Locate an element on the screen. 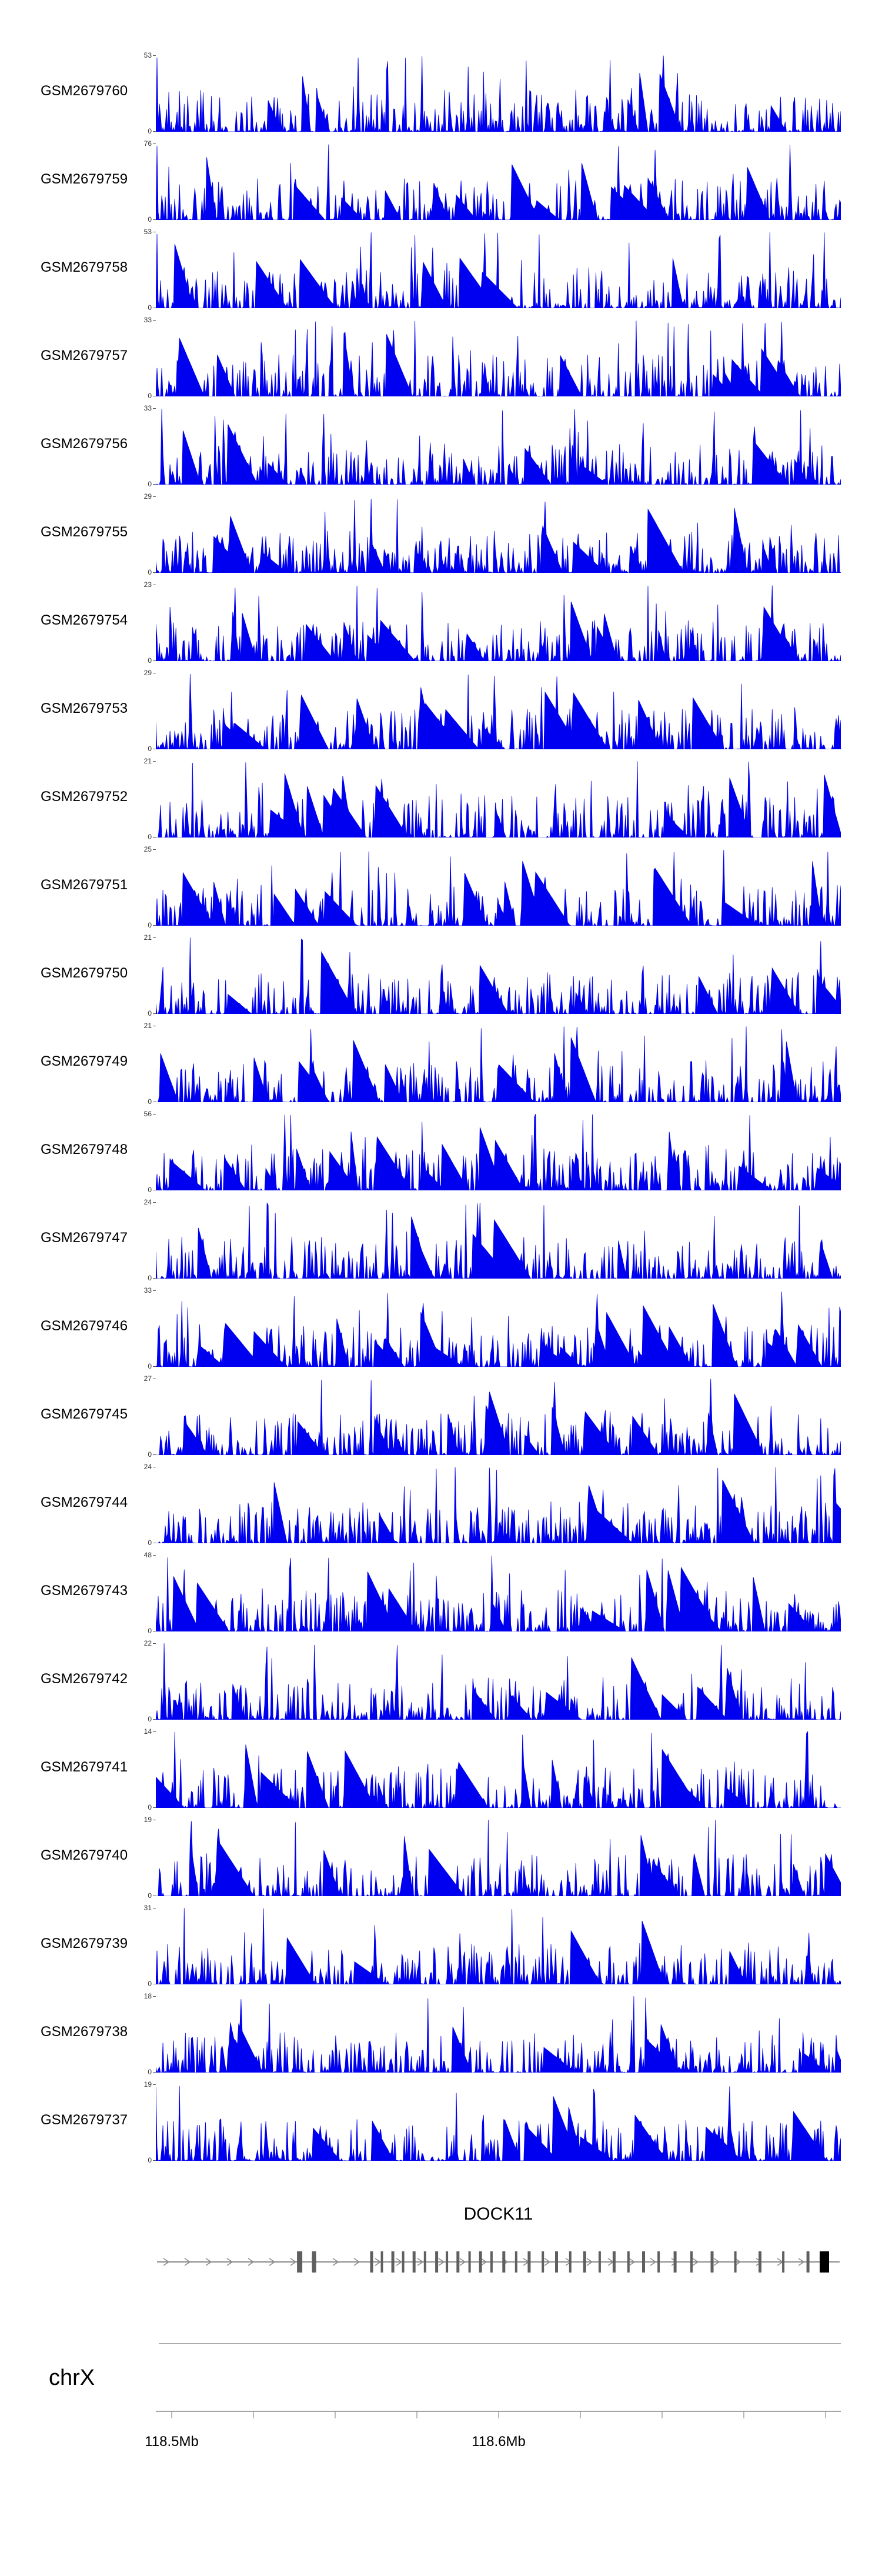  genome-axis-track is located at coordinates (498, 2416).